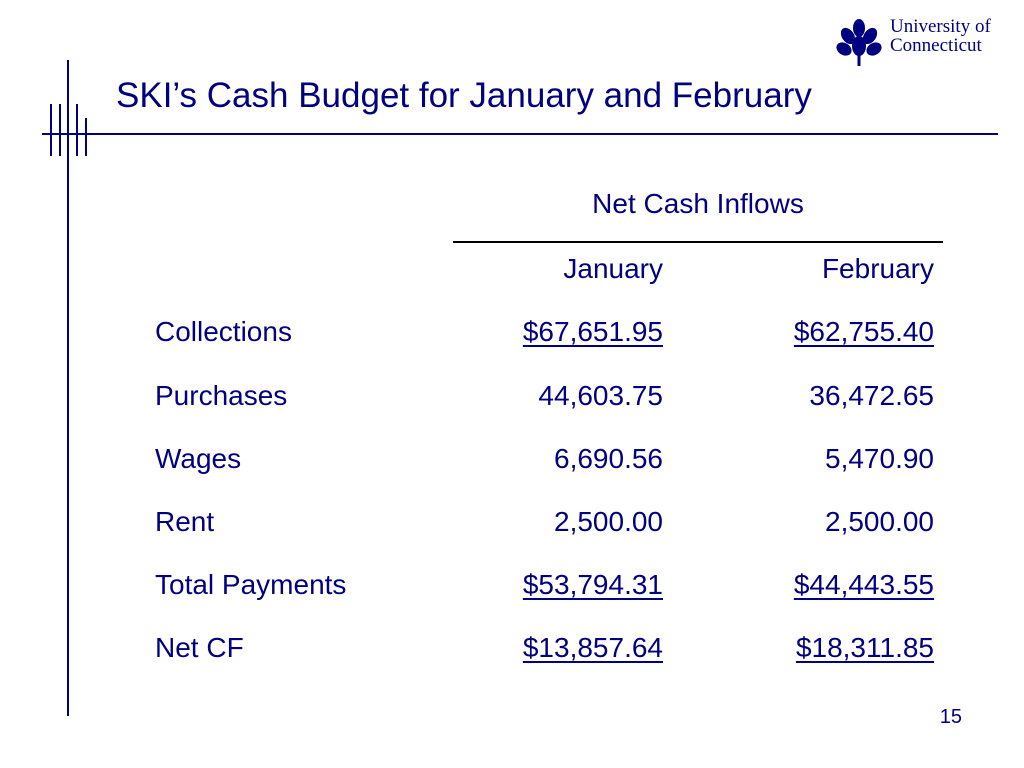 This screenshot has width=1024, height=768. What do you see at coordinates (68, 388) in the screenshot?
I see `frame-vertical-line` at bounding box center [68, 388].